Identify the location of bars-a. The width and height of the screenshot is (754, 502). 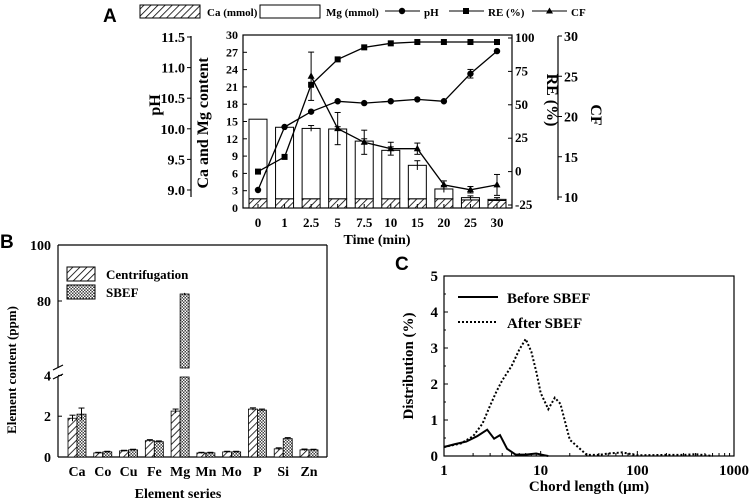
(377, 163).